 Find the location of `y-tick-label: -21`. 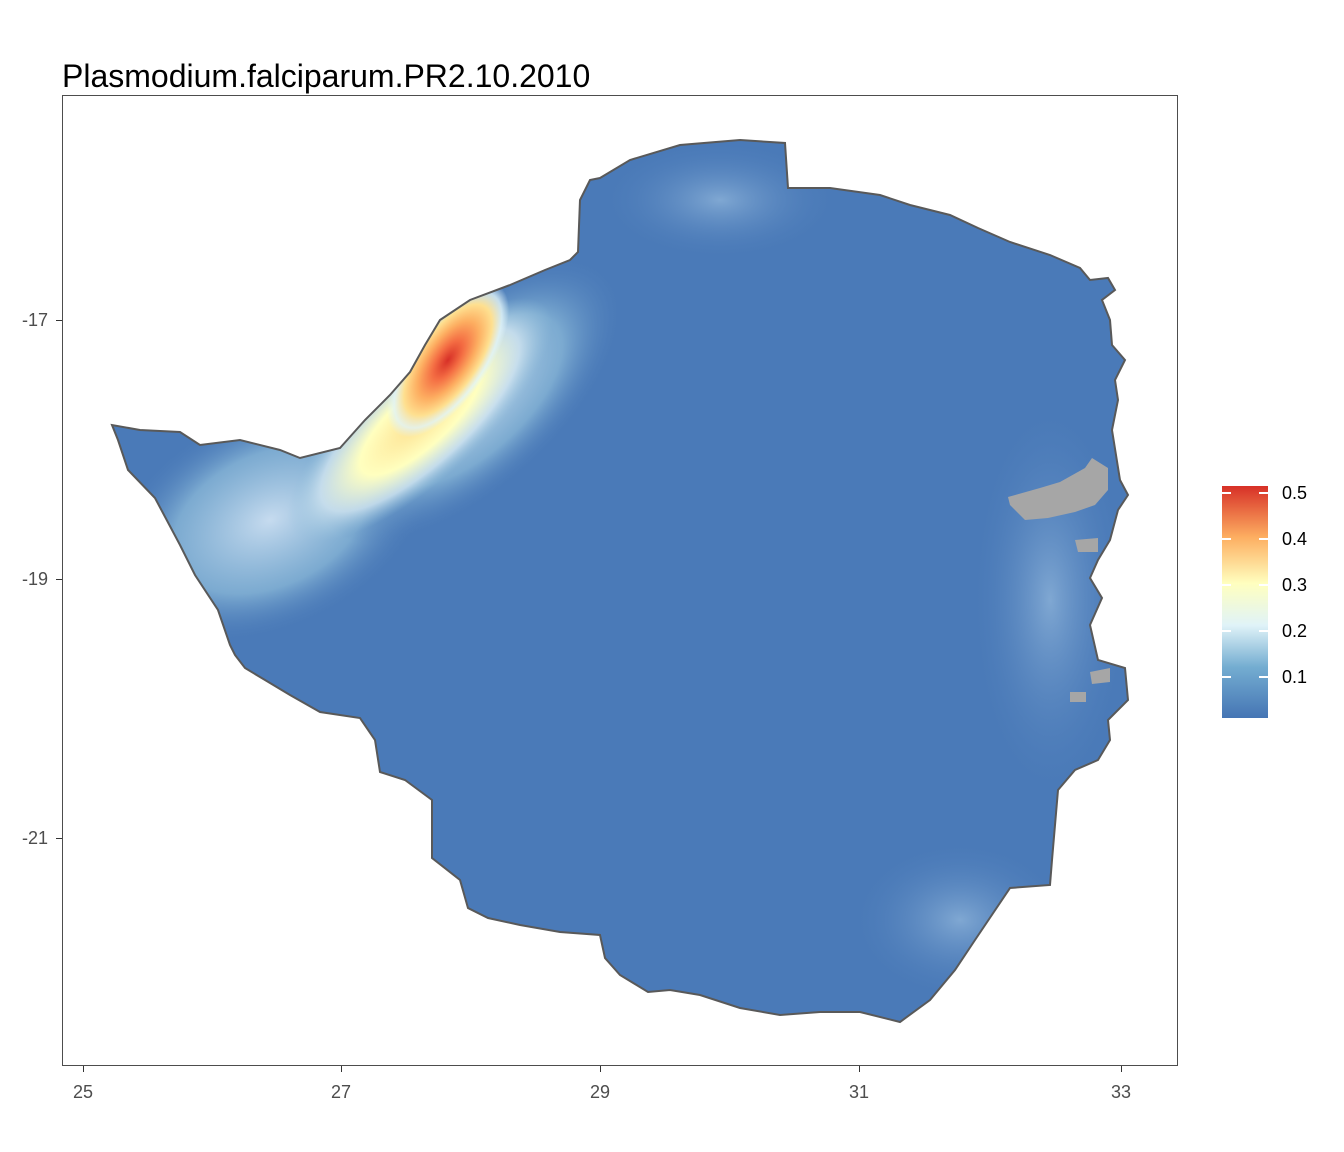

y-tick-label: -21 is located at coordinates (34, 838).